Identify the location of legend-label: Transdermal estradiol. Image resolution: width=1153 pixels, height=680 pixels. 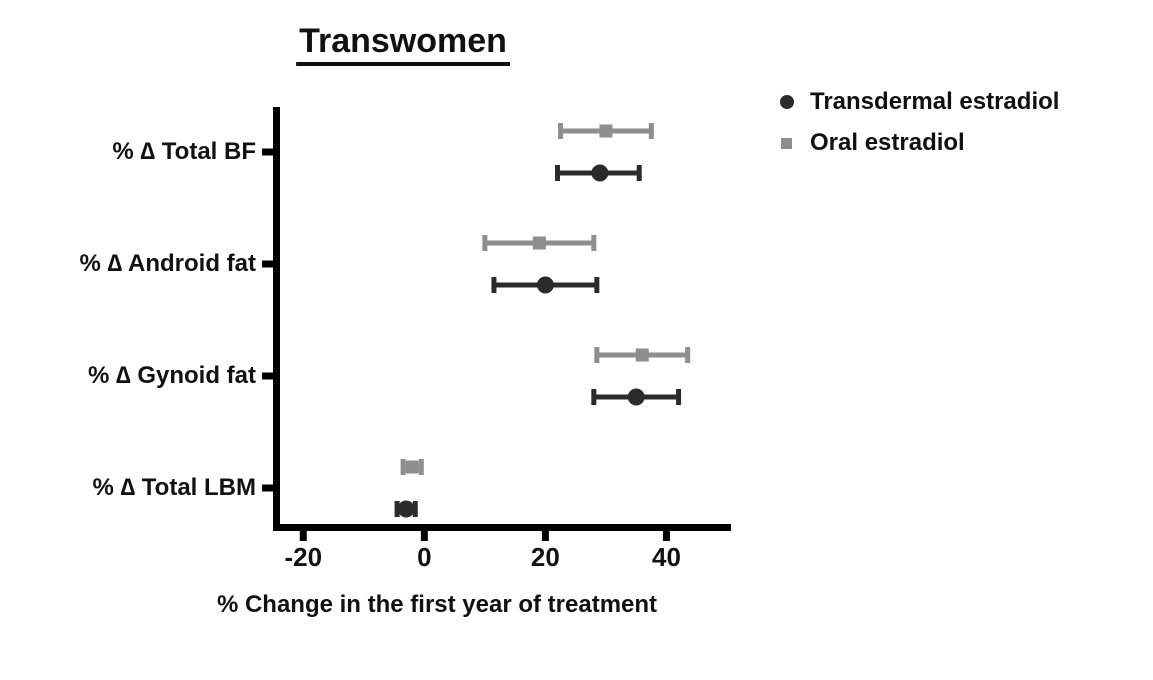
(935, 101).